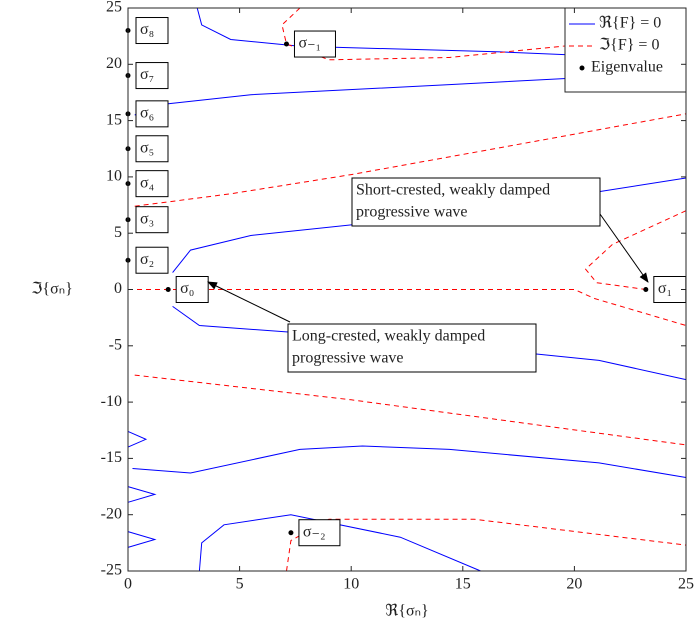 The image size is (696, 630). What do you see at coordinates (114, 63) in the screenshot?
I see `y-tick-label: 20` at bounding box center [114, 63].